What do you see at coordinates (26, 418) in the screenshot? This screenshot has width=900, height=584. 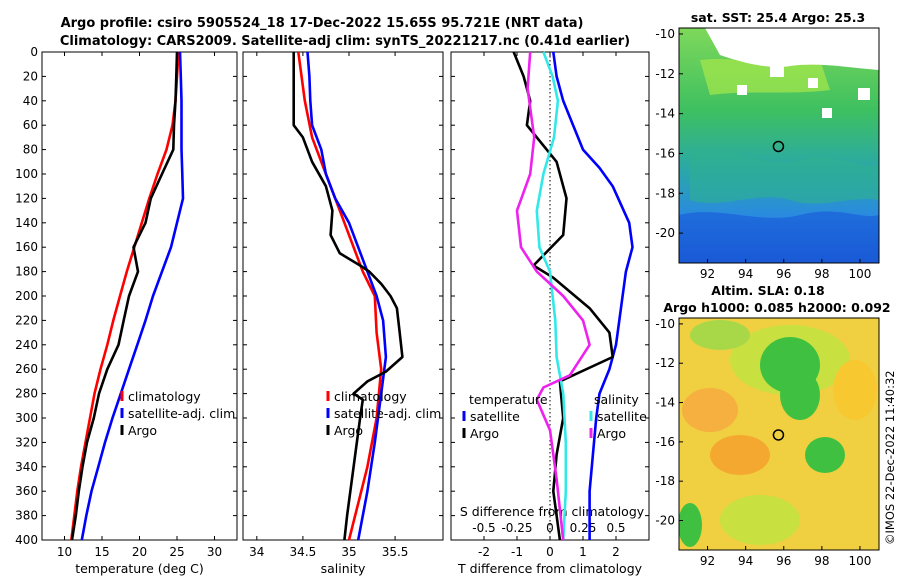 I see `y-tick-label: 300` at bounding box center [26, 418].